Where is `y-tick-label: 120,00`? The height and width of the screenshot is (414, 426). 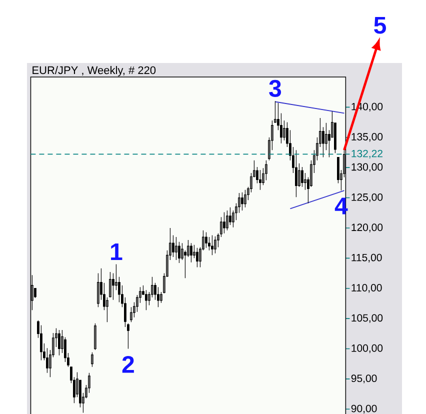
y-tick-label: 120,00 is located at coordinates (367, 228).